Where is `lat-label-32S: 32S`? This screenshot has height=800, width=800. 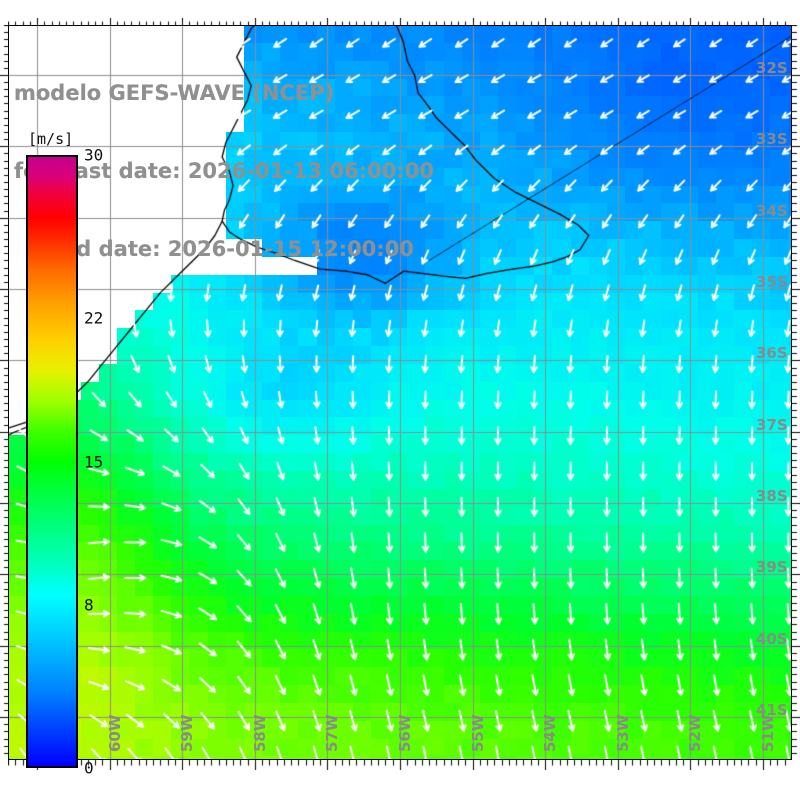
lat-label-32S: 32S is located at coordinates (772, 67).